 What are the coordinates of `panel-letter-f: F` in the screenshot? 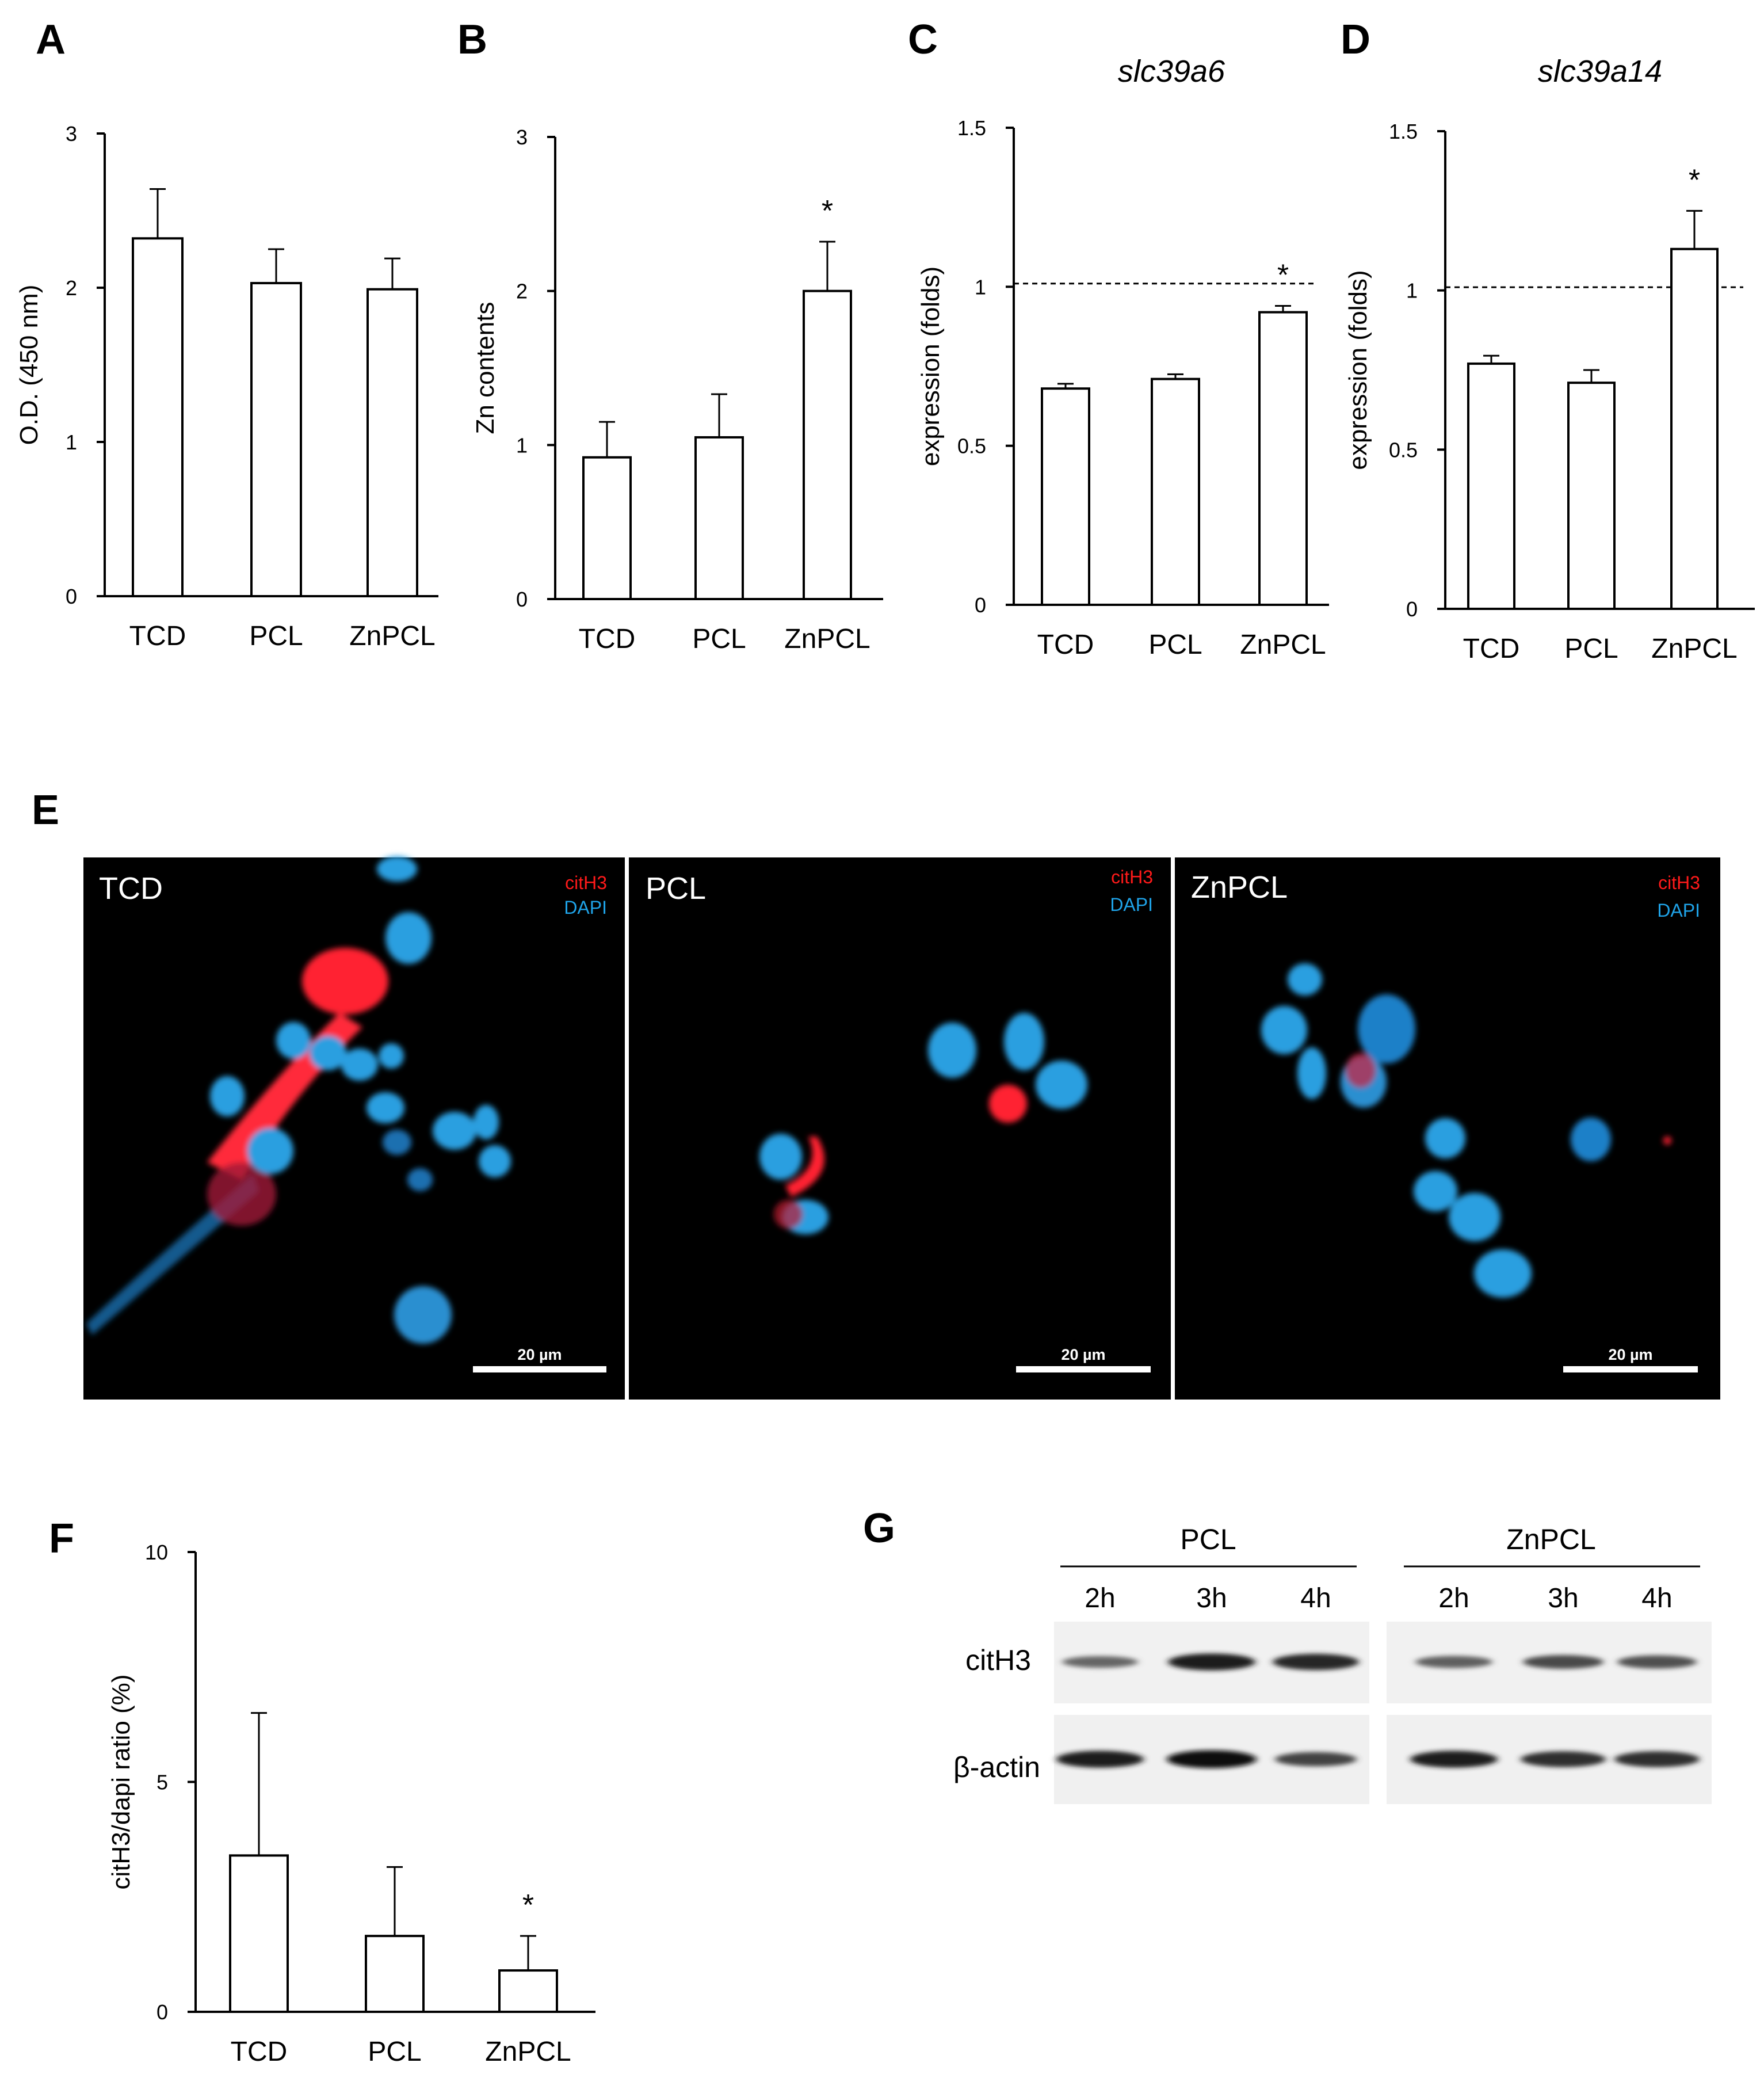 It's located at (61, 1539).